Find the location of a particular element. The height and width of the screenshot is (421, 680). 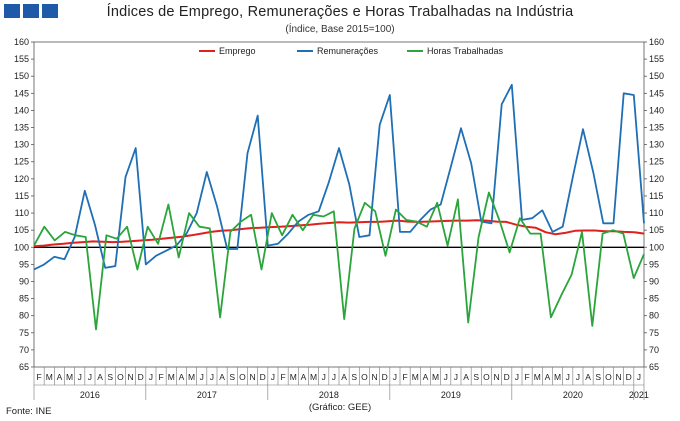

chart-credit: (Gráfico: GEE) is located at coordinates (340, 407).